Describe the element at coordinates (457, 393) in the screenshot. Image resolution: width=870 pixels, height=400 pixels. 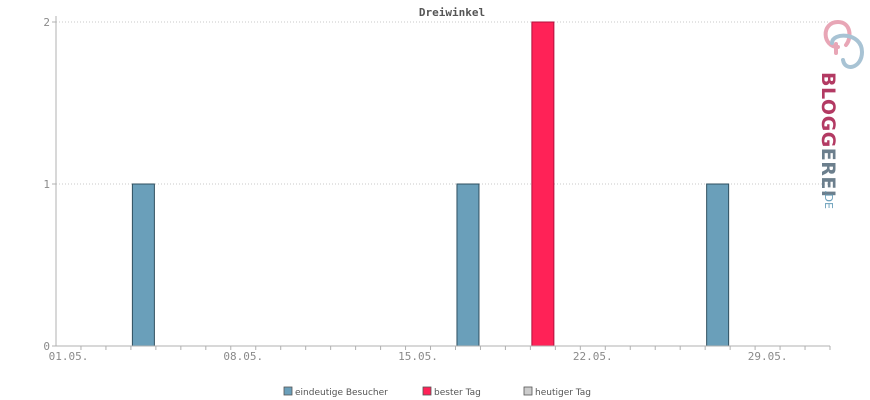
I see `legend-label: bester Tag` at that location.